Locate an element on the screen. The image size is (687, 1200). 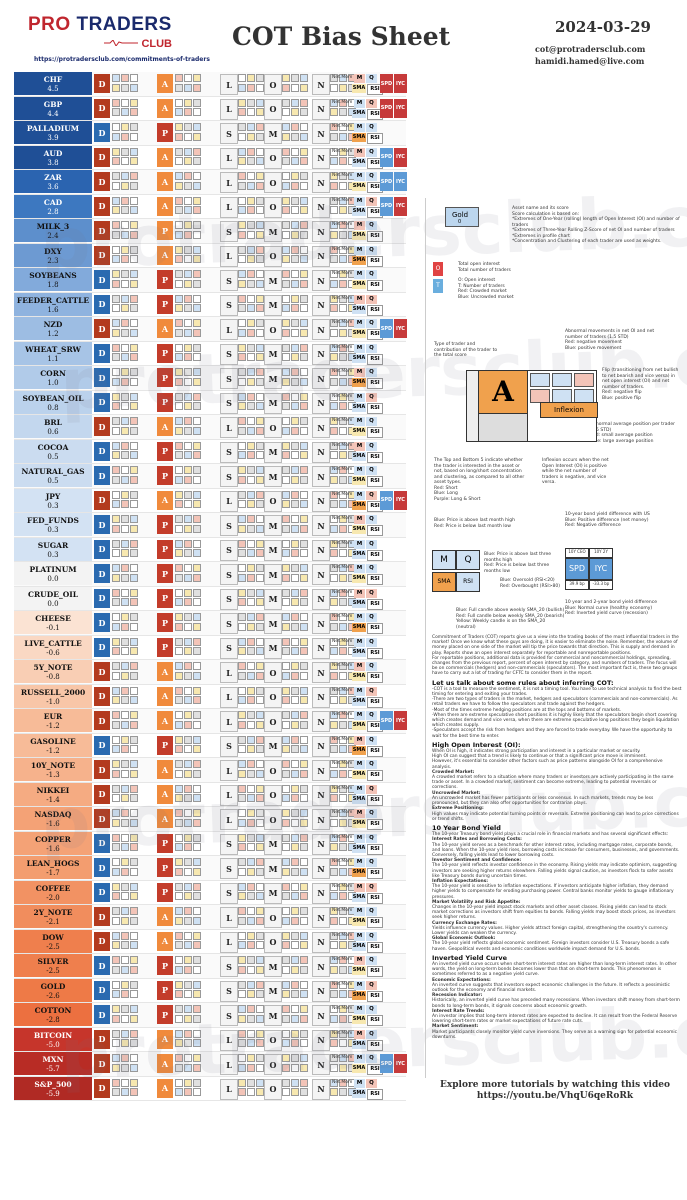
asset-cell: DXY 2.3 is located at coordinates (53, 255).